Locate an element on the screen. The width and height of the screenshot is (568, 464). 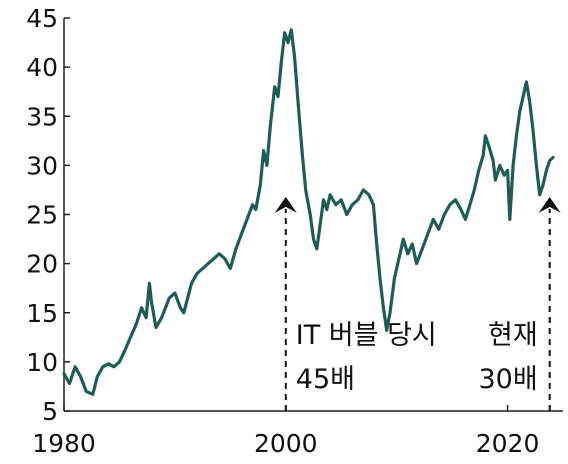
x-tick-label: 2020 is located at coordinates (508, 443).